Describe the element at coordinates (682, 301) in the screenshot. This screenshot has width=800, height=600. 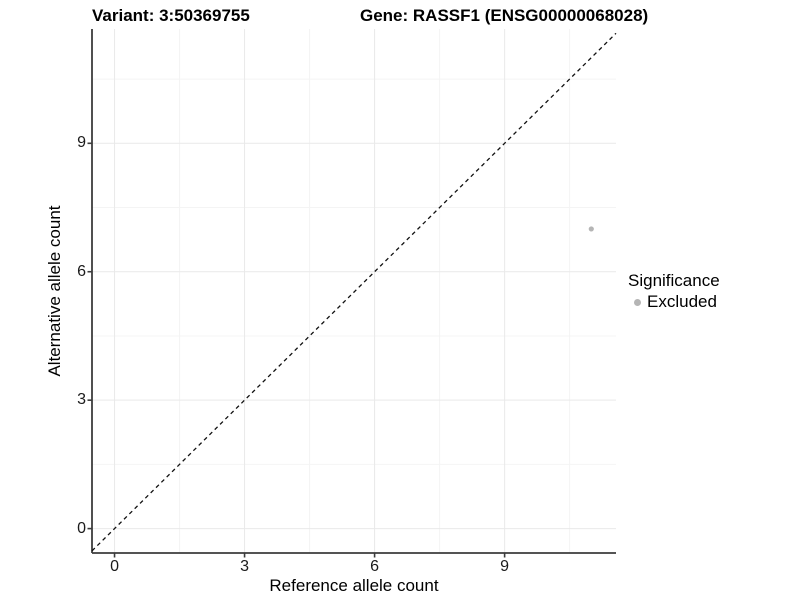
I see `legend-item-label: Excluded` at that location.